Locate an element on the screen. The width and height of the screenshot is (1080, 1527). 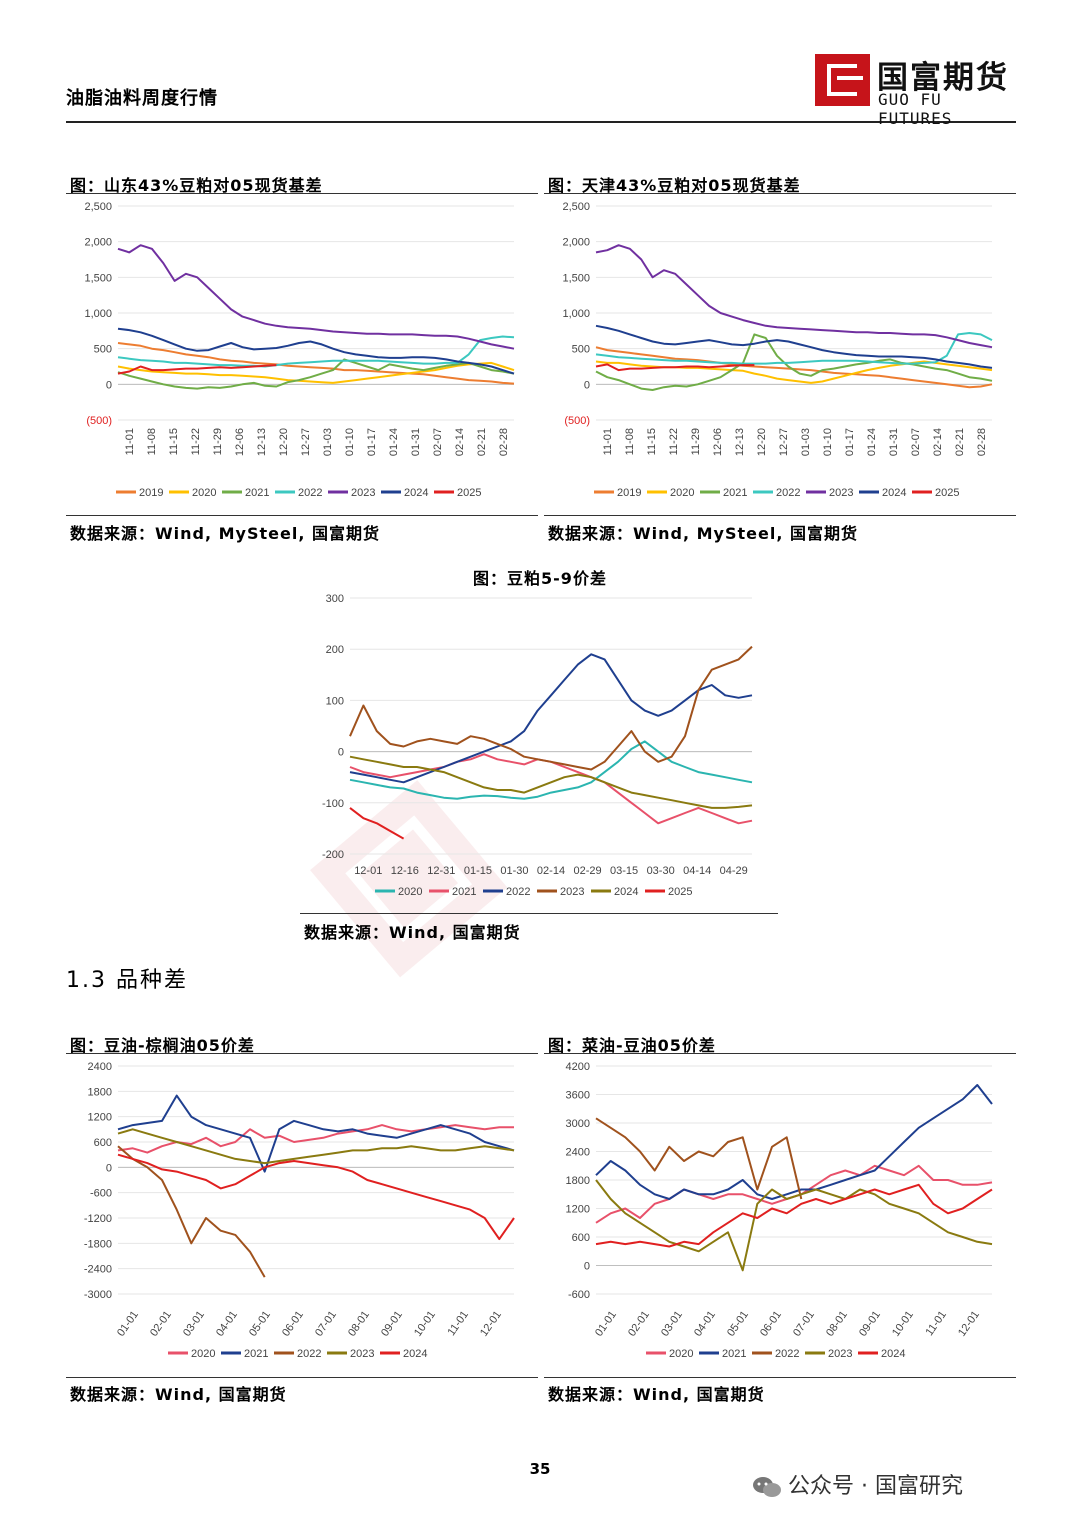
section-title: 1.3 品种差 is located at coordinates (127, 980).